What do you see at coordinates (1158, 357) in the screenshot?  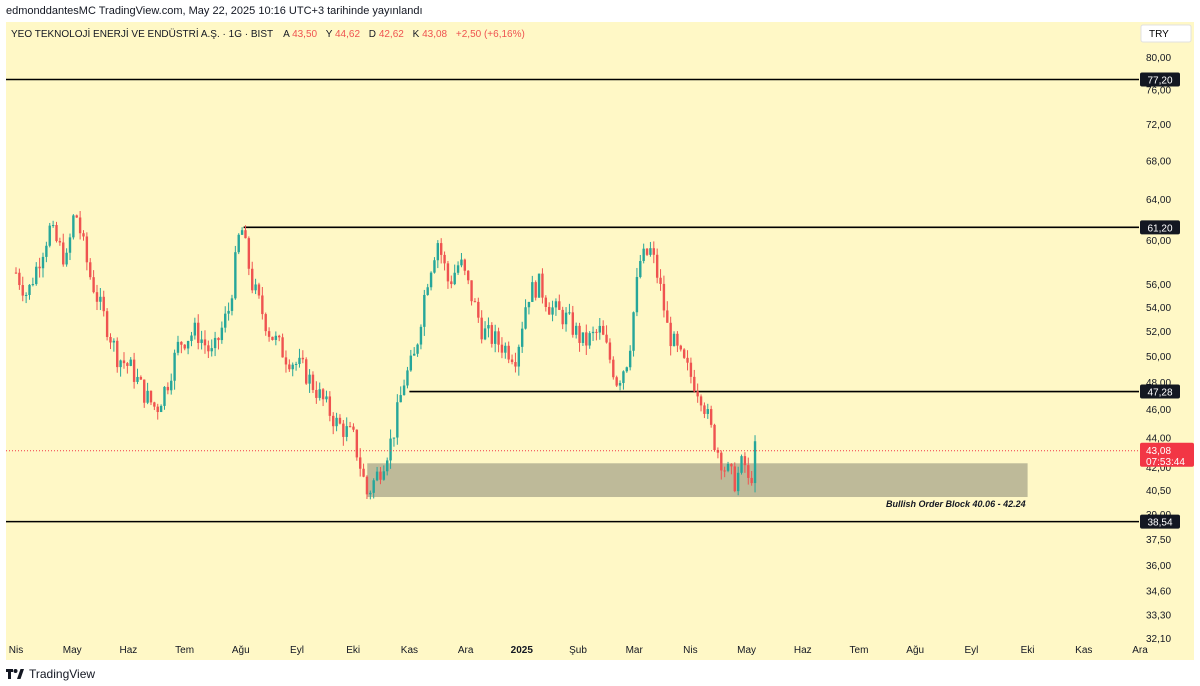 I see `y-tick-label: 50,00` at bounding box center [1158, 357].